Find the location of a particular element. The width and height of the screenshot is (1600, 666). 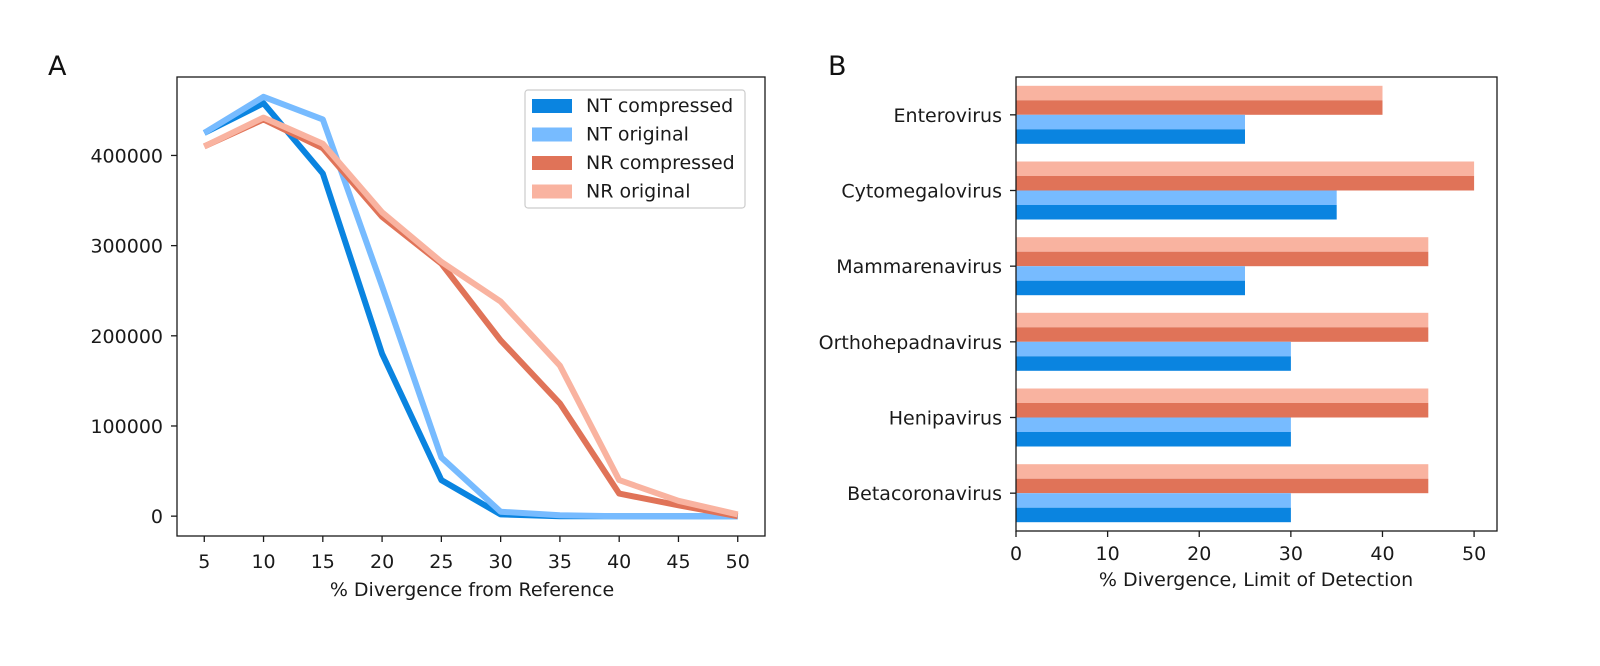

legend-swatch-nr-compressed is located at coordinates (552, 163).